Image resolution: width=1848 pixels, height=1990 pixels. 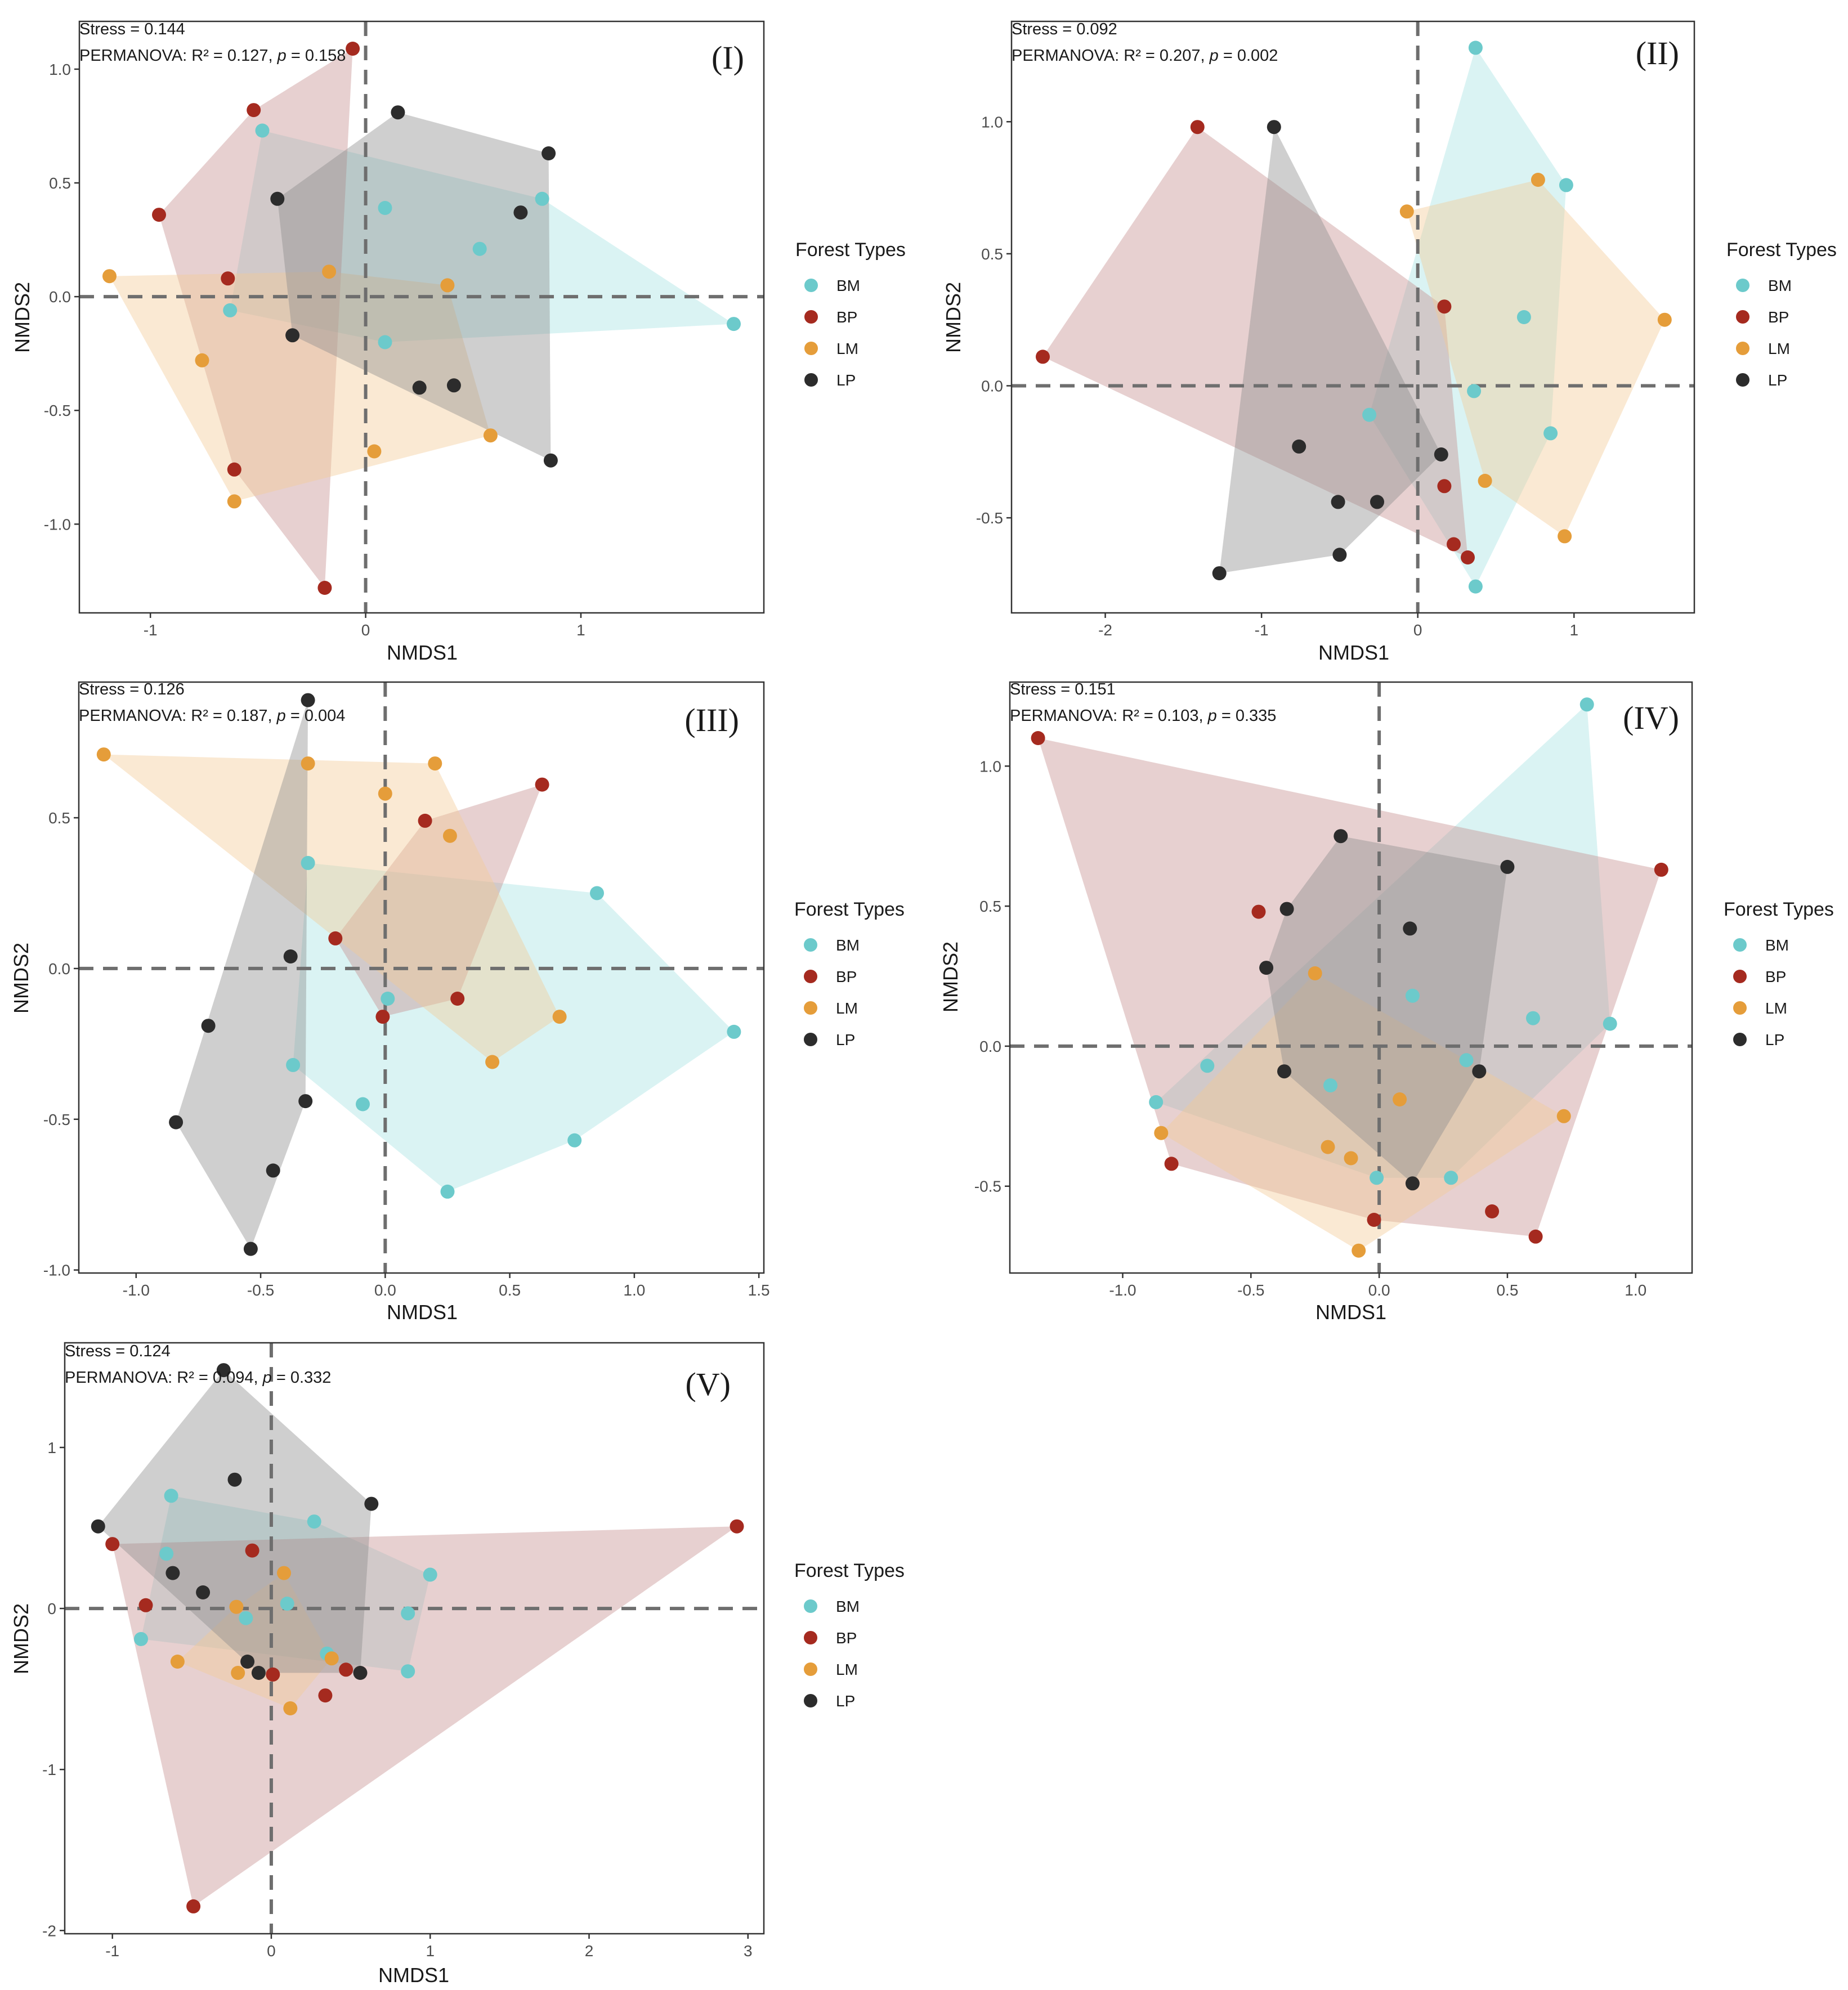 What do you see at coordinates (56, 1270) in the screenshot?
I see `y-tick-label: -1.0` at bounding box center [56, 1270].